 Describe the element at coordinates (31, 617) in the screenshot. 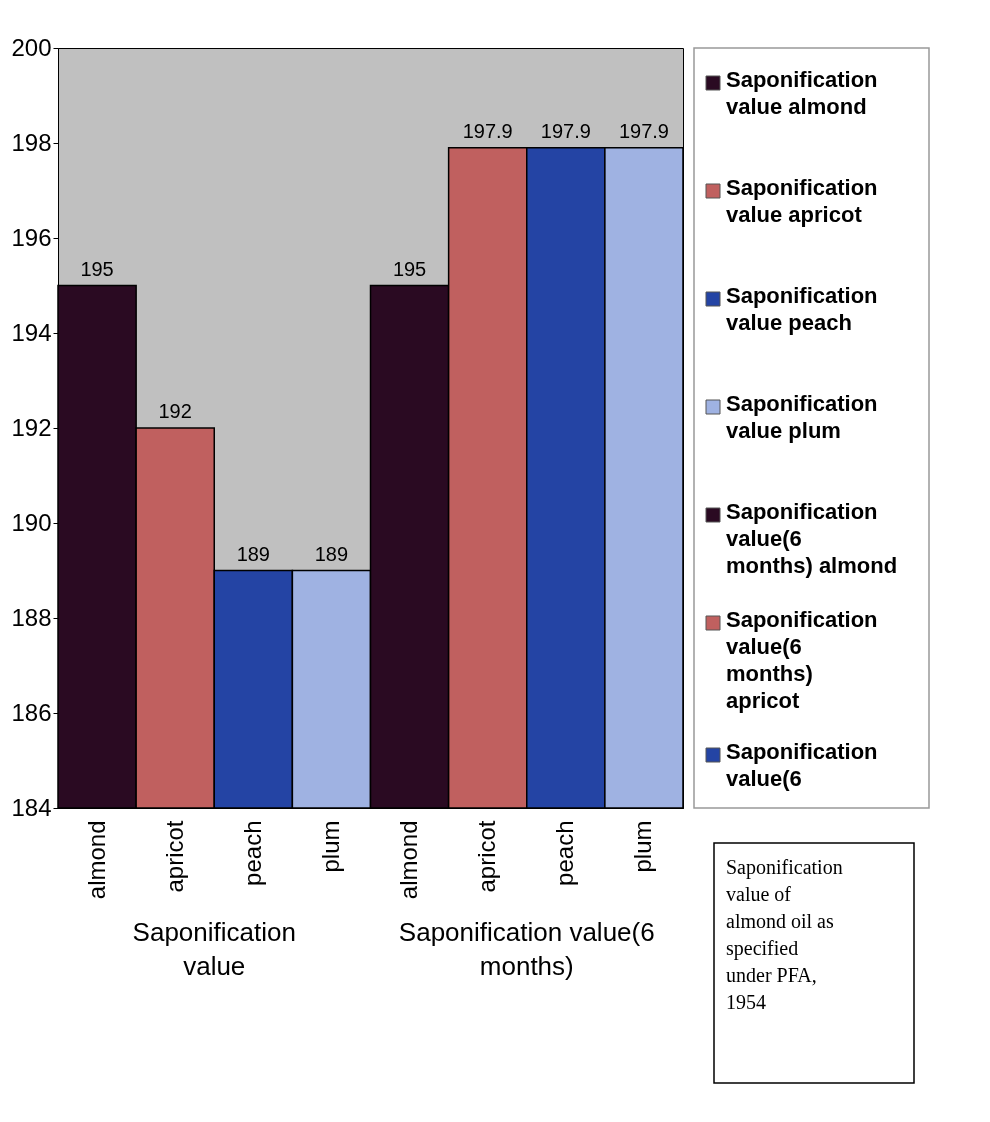

I see `y-tick-label: 188` at that location.